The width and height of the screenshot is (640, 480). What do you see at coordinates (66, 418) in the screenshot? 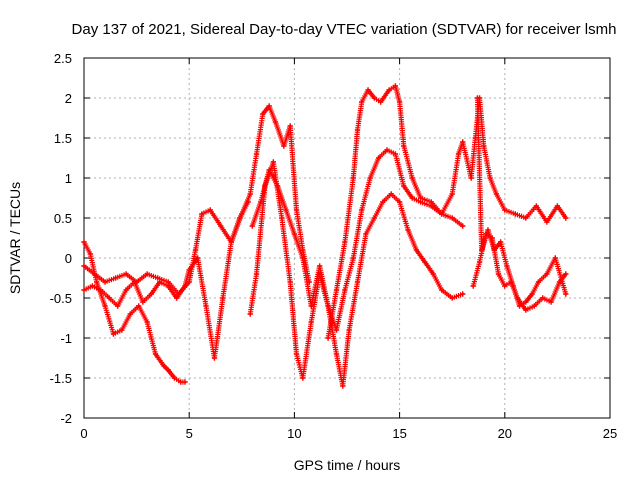
I see `y-tick-label: -2` at bounding box center [66, 418].